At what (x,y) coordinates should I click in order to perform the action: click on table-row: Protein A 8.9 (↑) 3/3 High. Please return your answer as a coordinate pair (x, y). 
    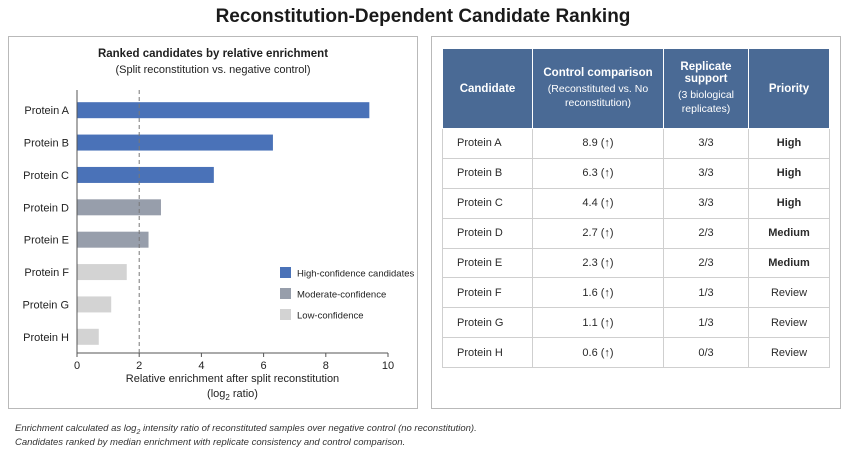
    Looking at the image, I should click on (636, 143).